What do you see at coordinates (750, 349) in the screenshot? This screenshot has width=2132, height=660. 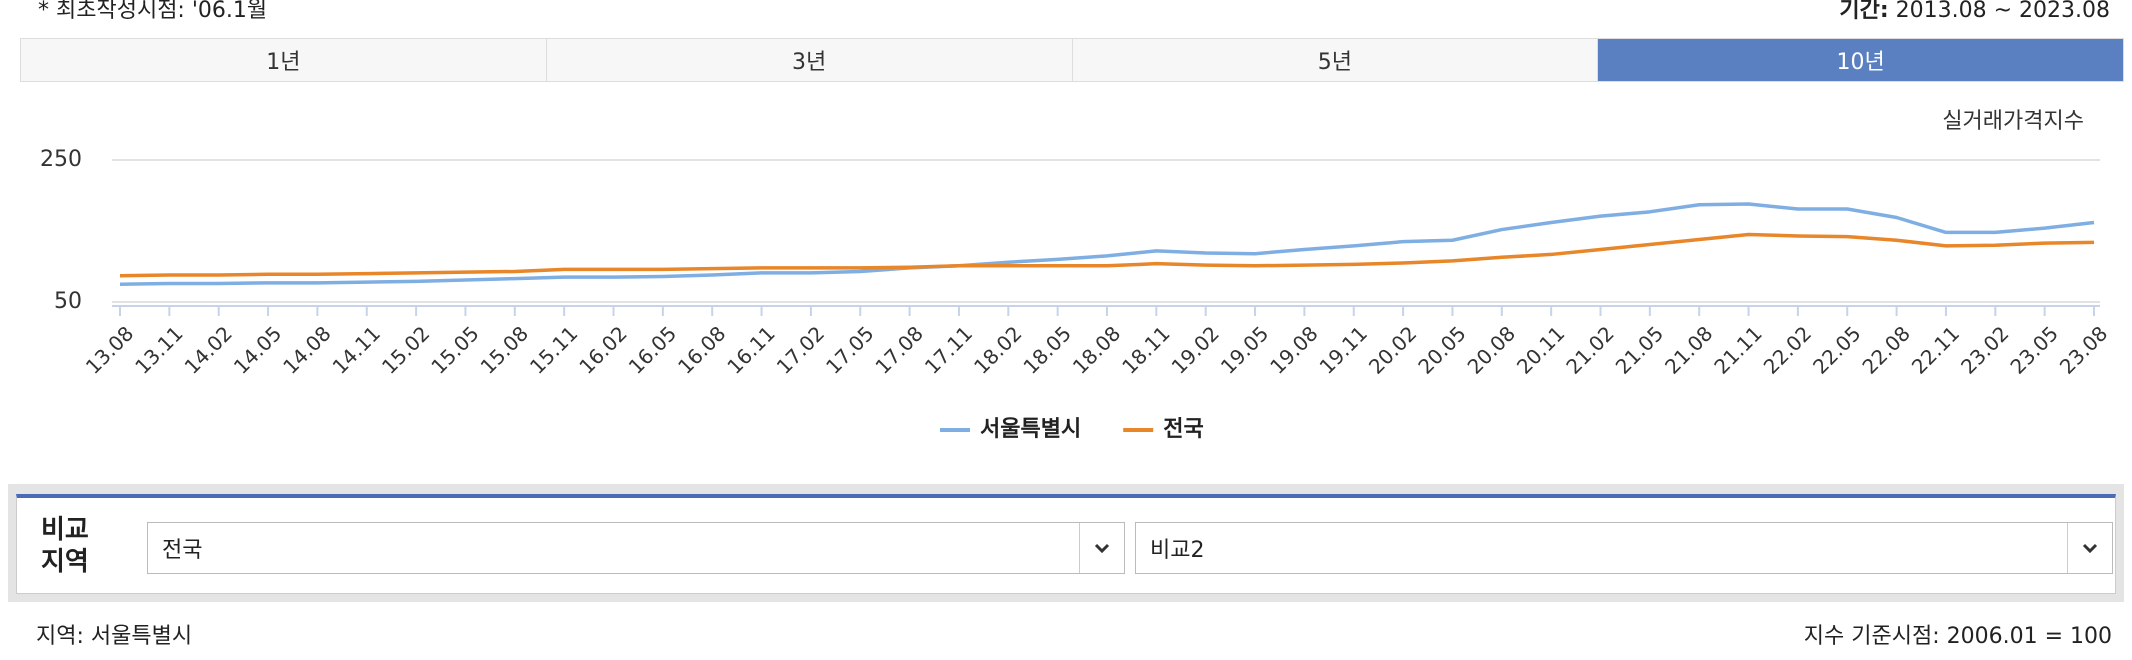 I see `x-tick-label: 16.11` at bounding box center [750, 349].